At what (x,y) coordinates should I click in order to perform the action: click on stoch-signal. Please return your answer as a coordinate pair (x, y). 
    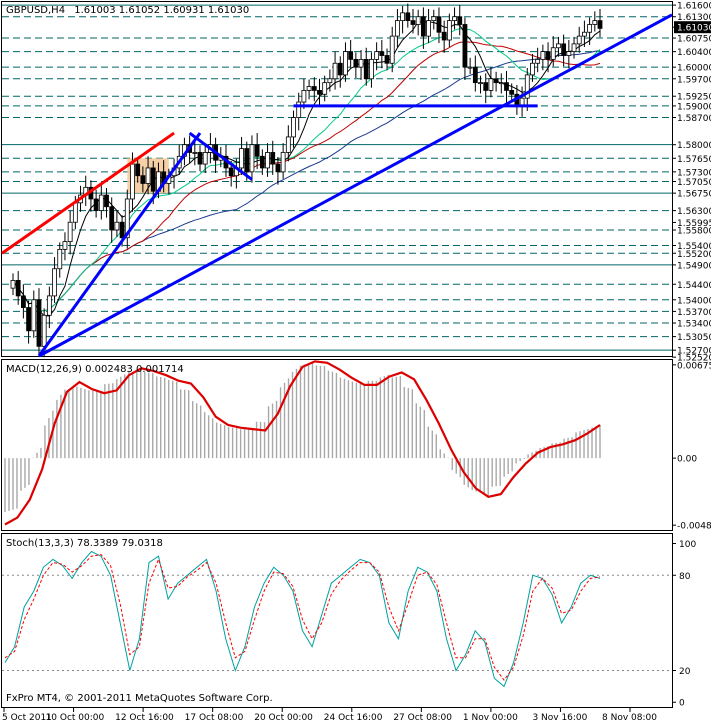
    Looking at the image, I should click on (302, 617).